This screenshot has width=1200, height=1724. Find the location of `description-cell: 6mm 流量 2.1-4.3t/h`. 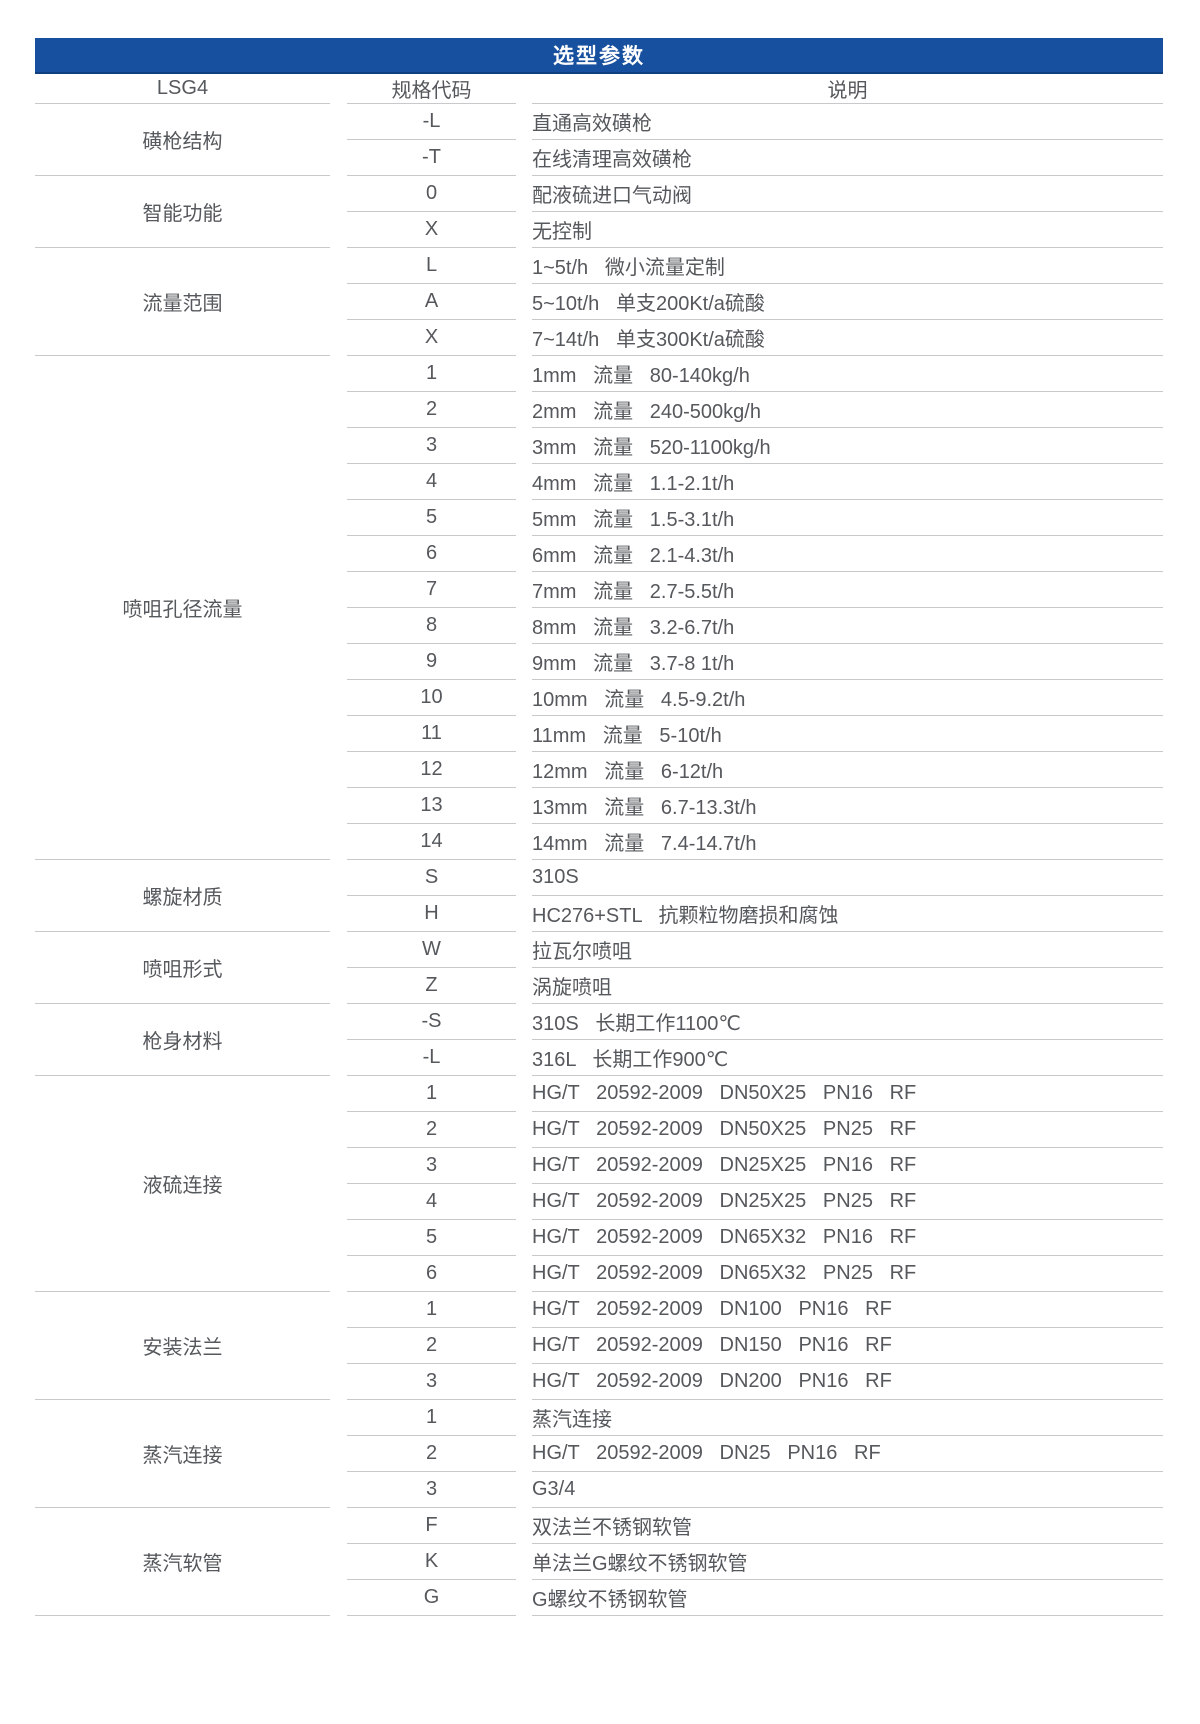

description-cell: 6mm 流量 2.1-4.3t/h is located at coordinates (847, 554).